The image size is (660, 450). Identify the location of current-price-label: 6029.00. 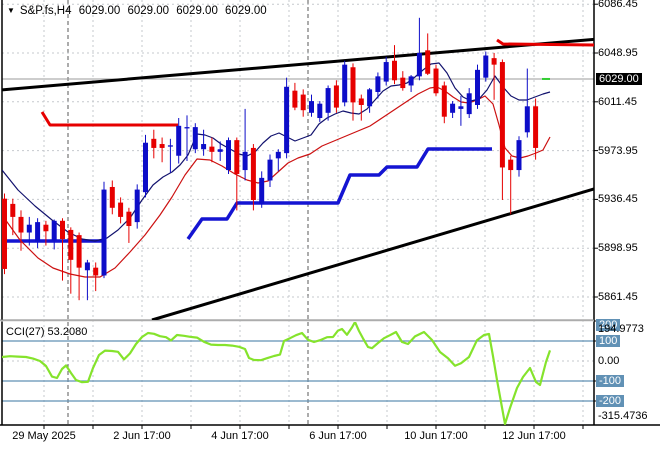
(619, 78).